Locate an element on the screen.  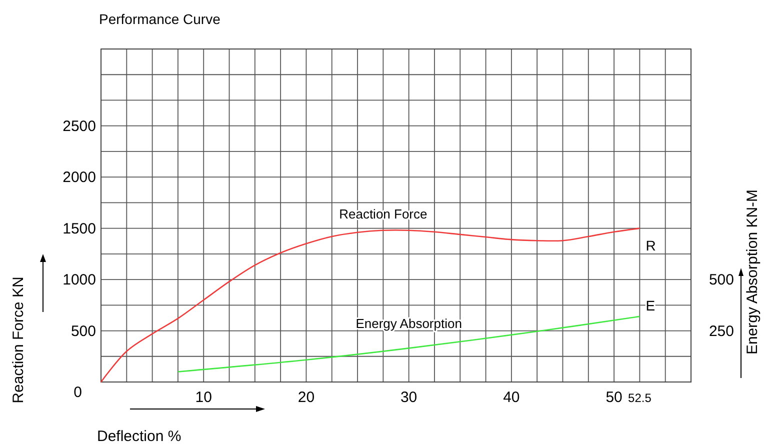
x-axis-title: Deflection % is located at coordinates (139, 436).